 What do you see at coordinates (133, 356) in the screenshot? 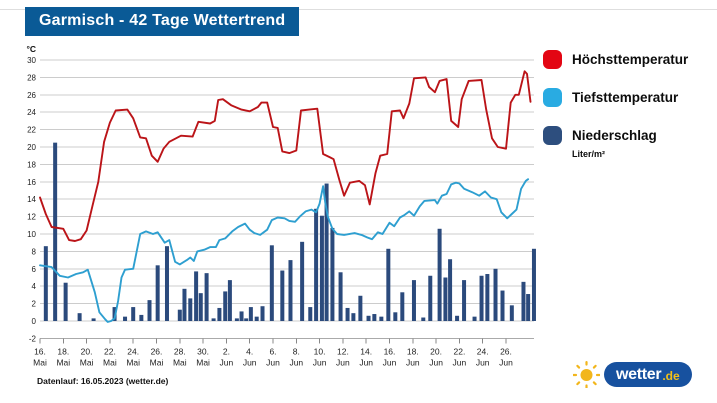
I see `svg-text:24.Mai: 24. Mai` at bounding box center [133, 356].